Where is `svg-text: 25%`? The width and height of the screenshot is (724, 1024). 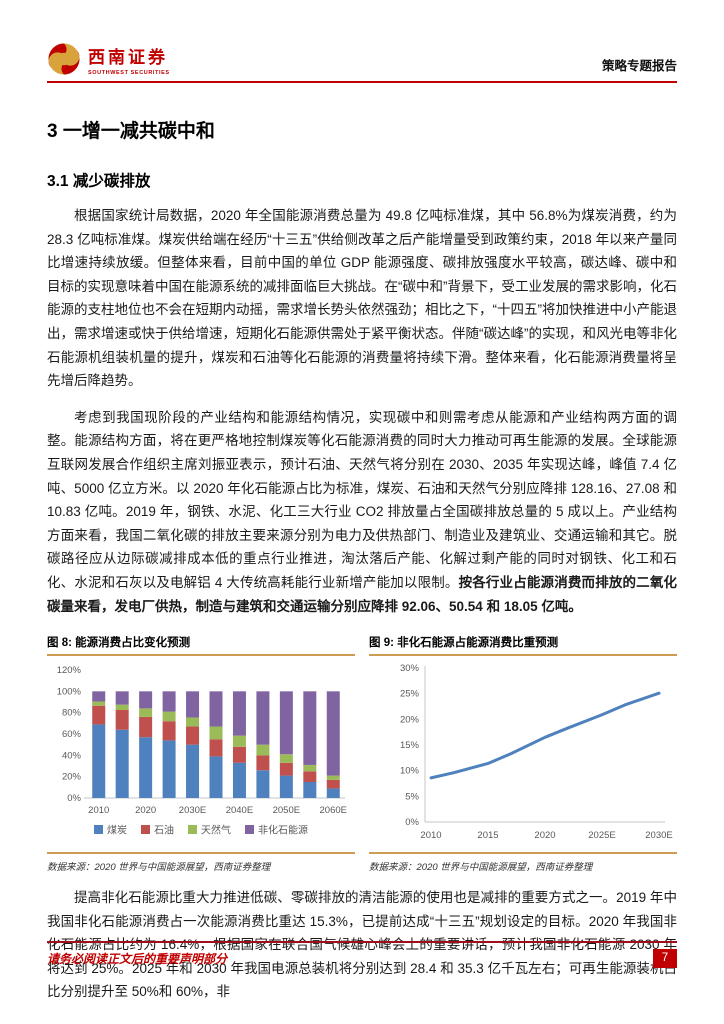 svg-text: 25% is located at coordinates (410, 694).